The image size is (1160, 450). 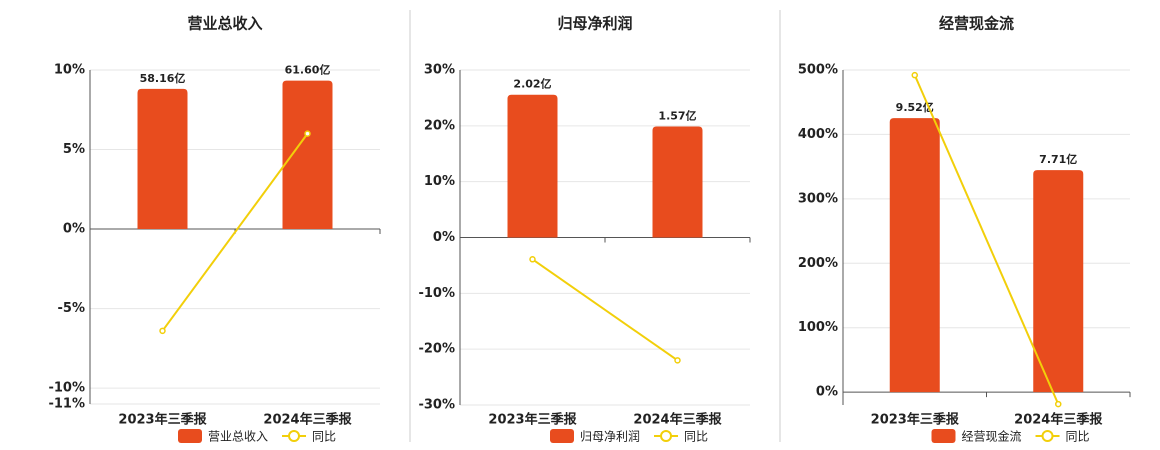 What do you see at coordinates (238, 437) in the screenshot?
I see `legend-label: 营业总收入` at bounding box center [238, 437].